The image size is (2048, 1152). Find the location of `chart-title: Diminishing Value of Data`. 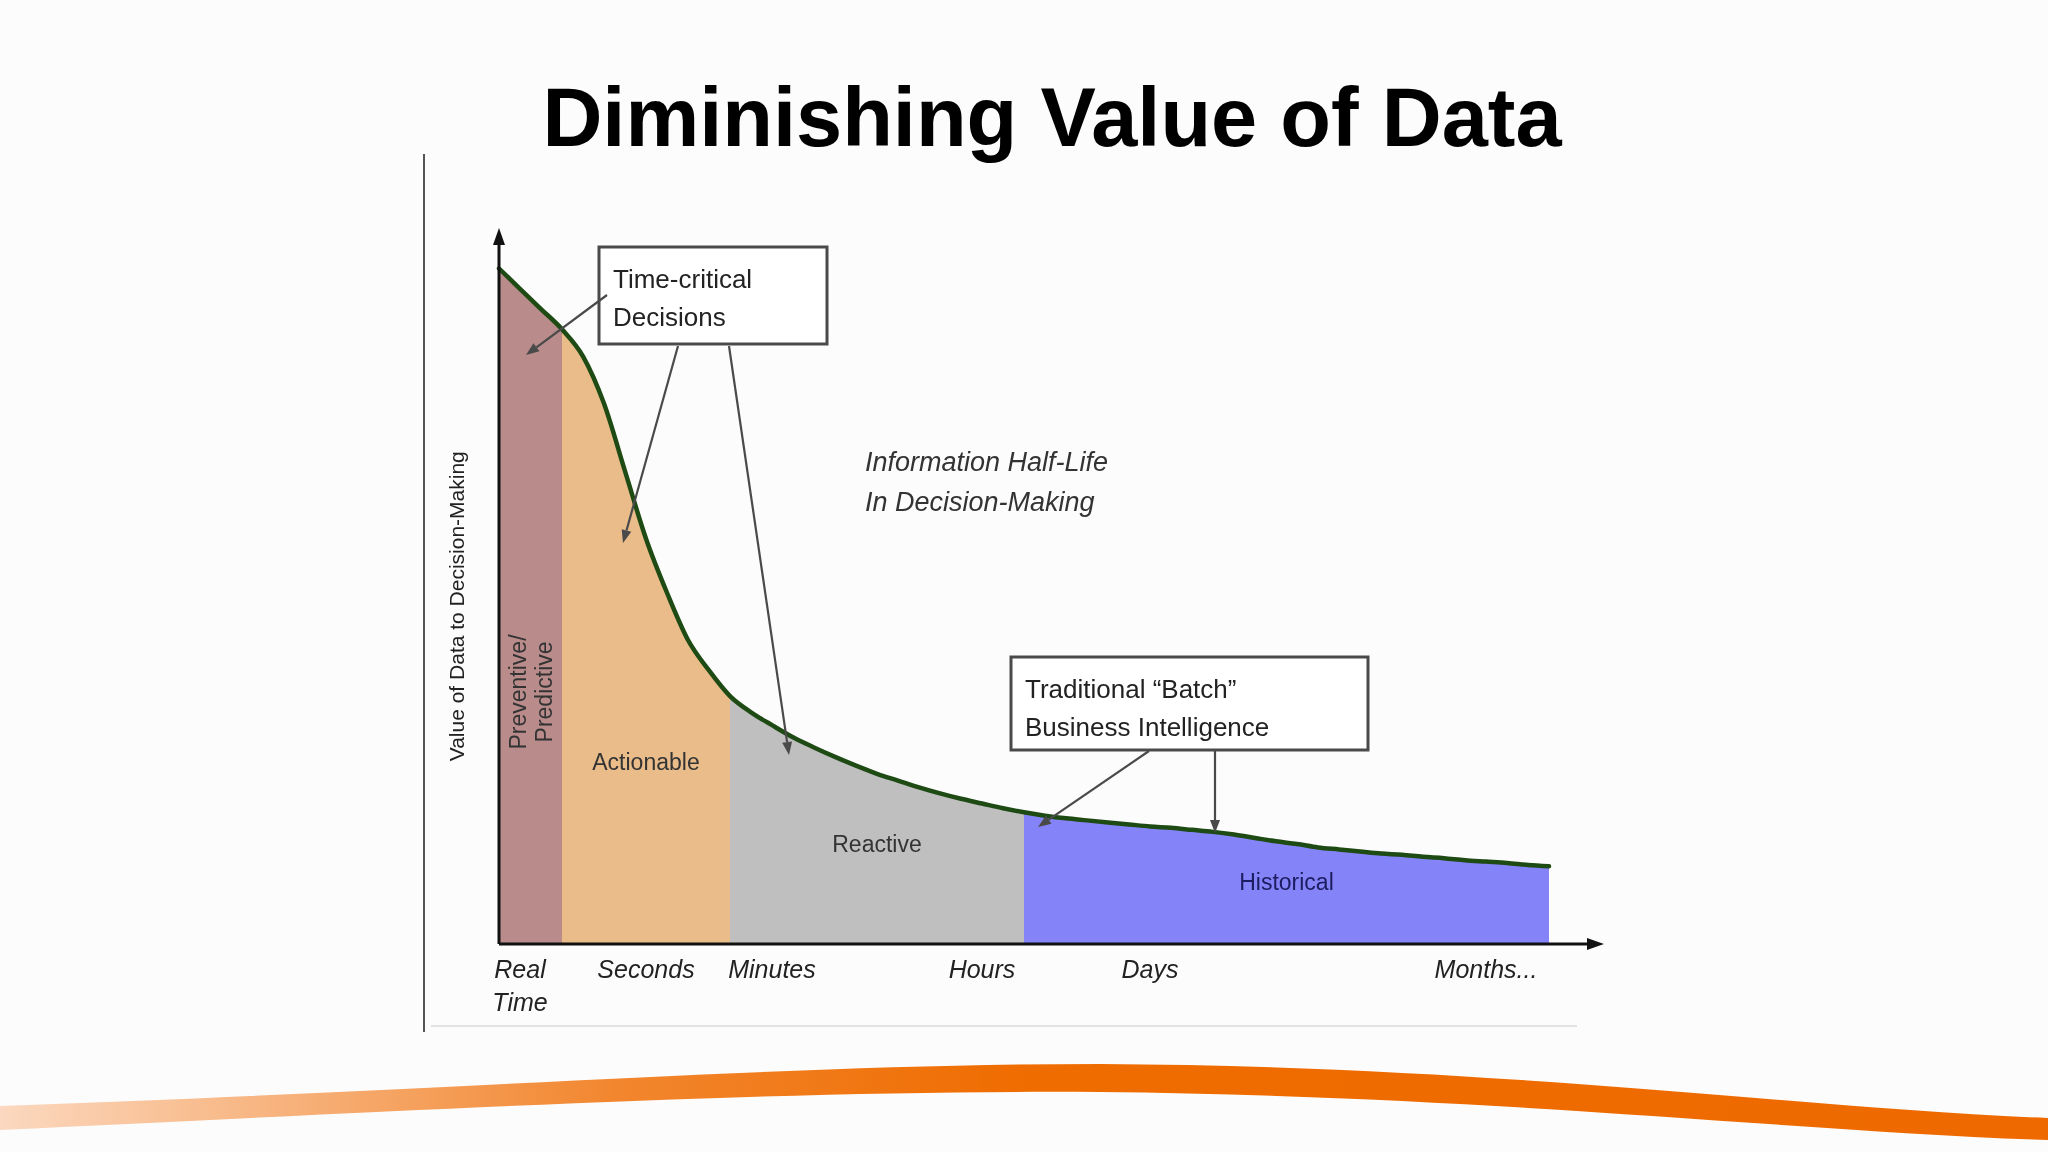

chart-title: Diminishing Value of Data is located at coordinates (1052, 117).